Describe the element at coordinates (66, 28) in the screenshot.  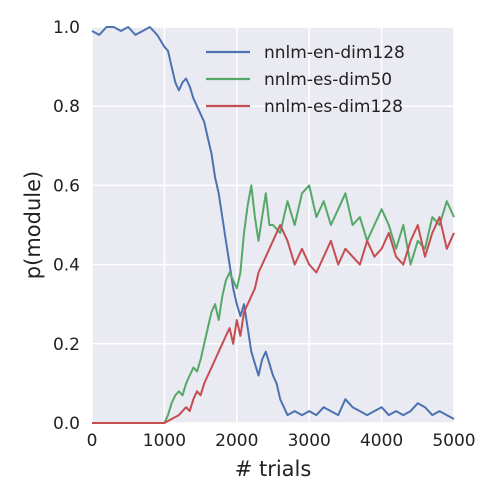
I see `y-tick-label-5: 1.0` at that location.